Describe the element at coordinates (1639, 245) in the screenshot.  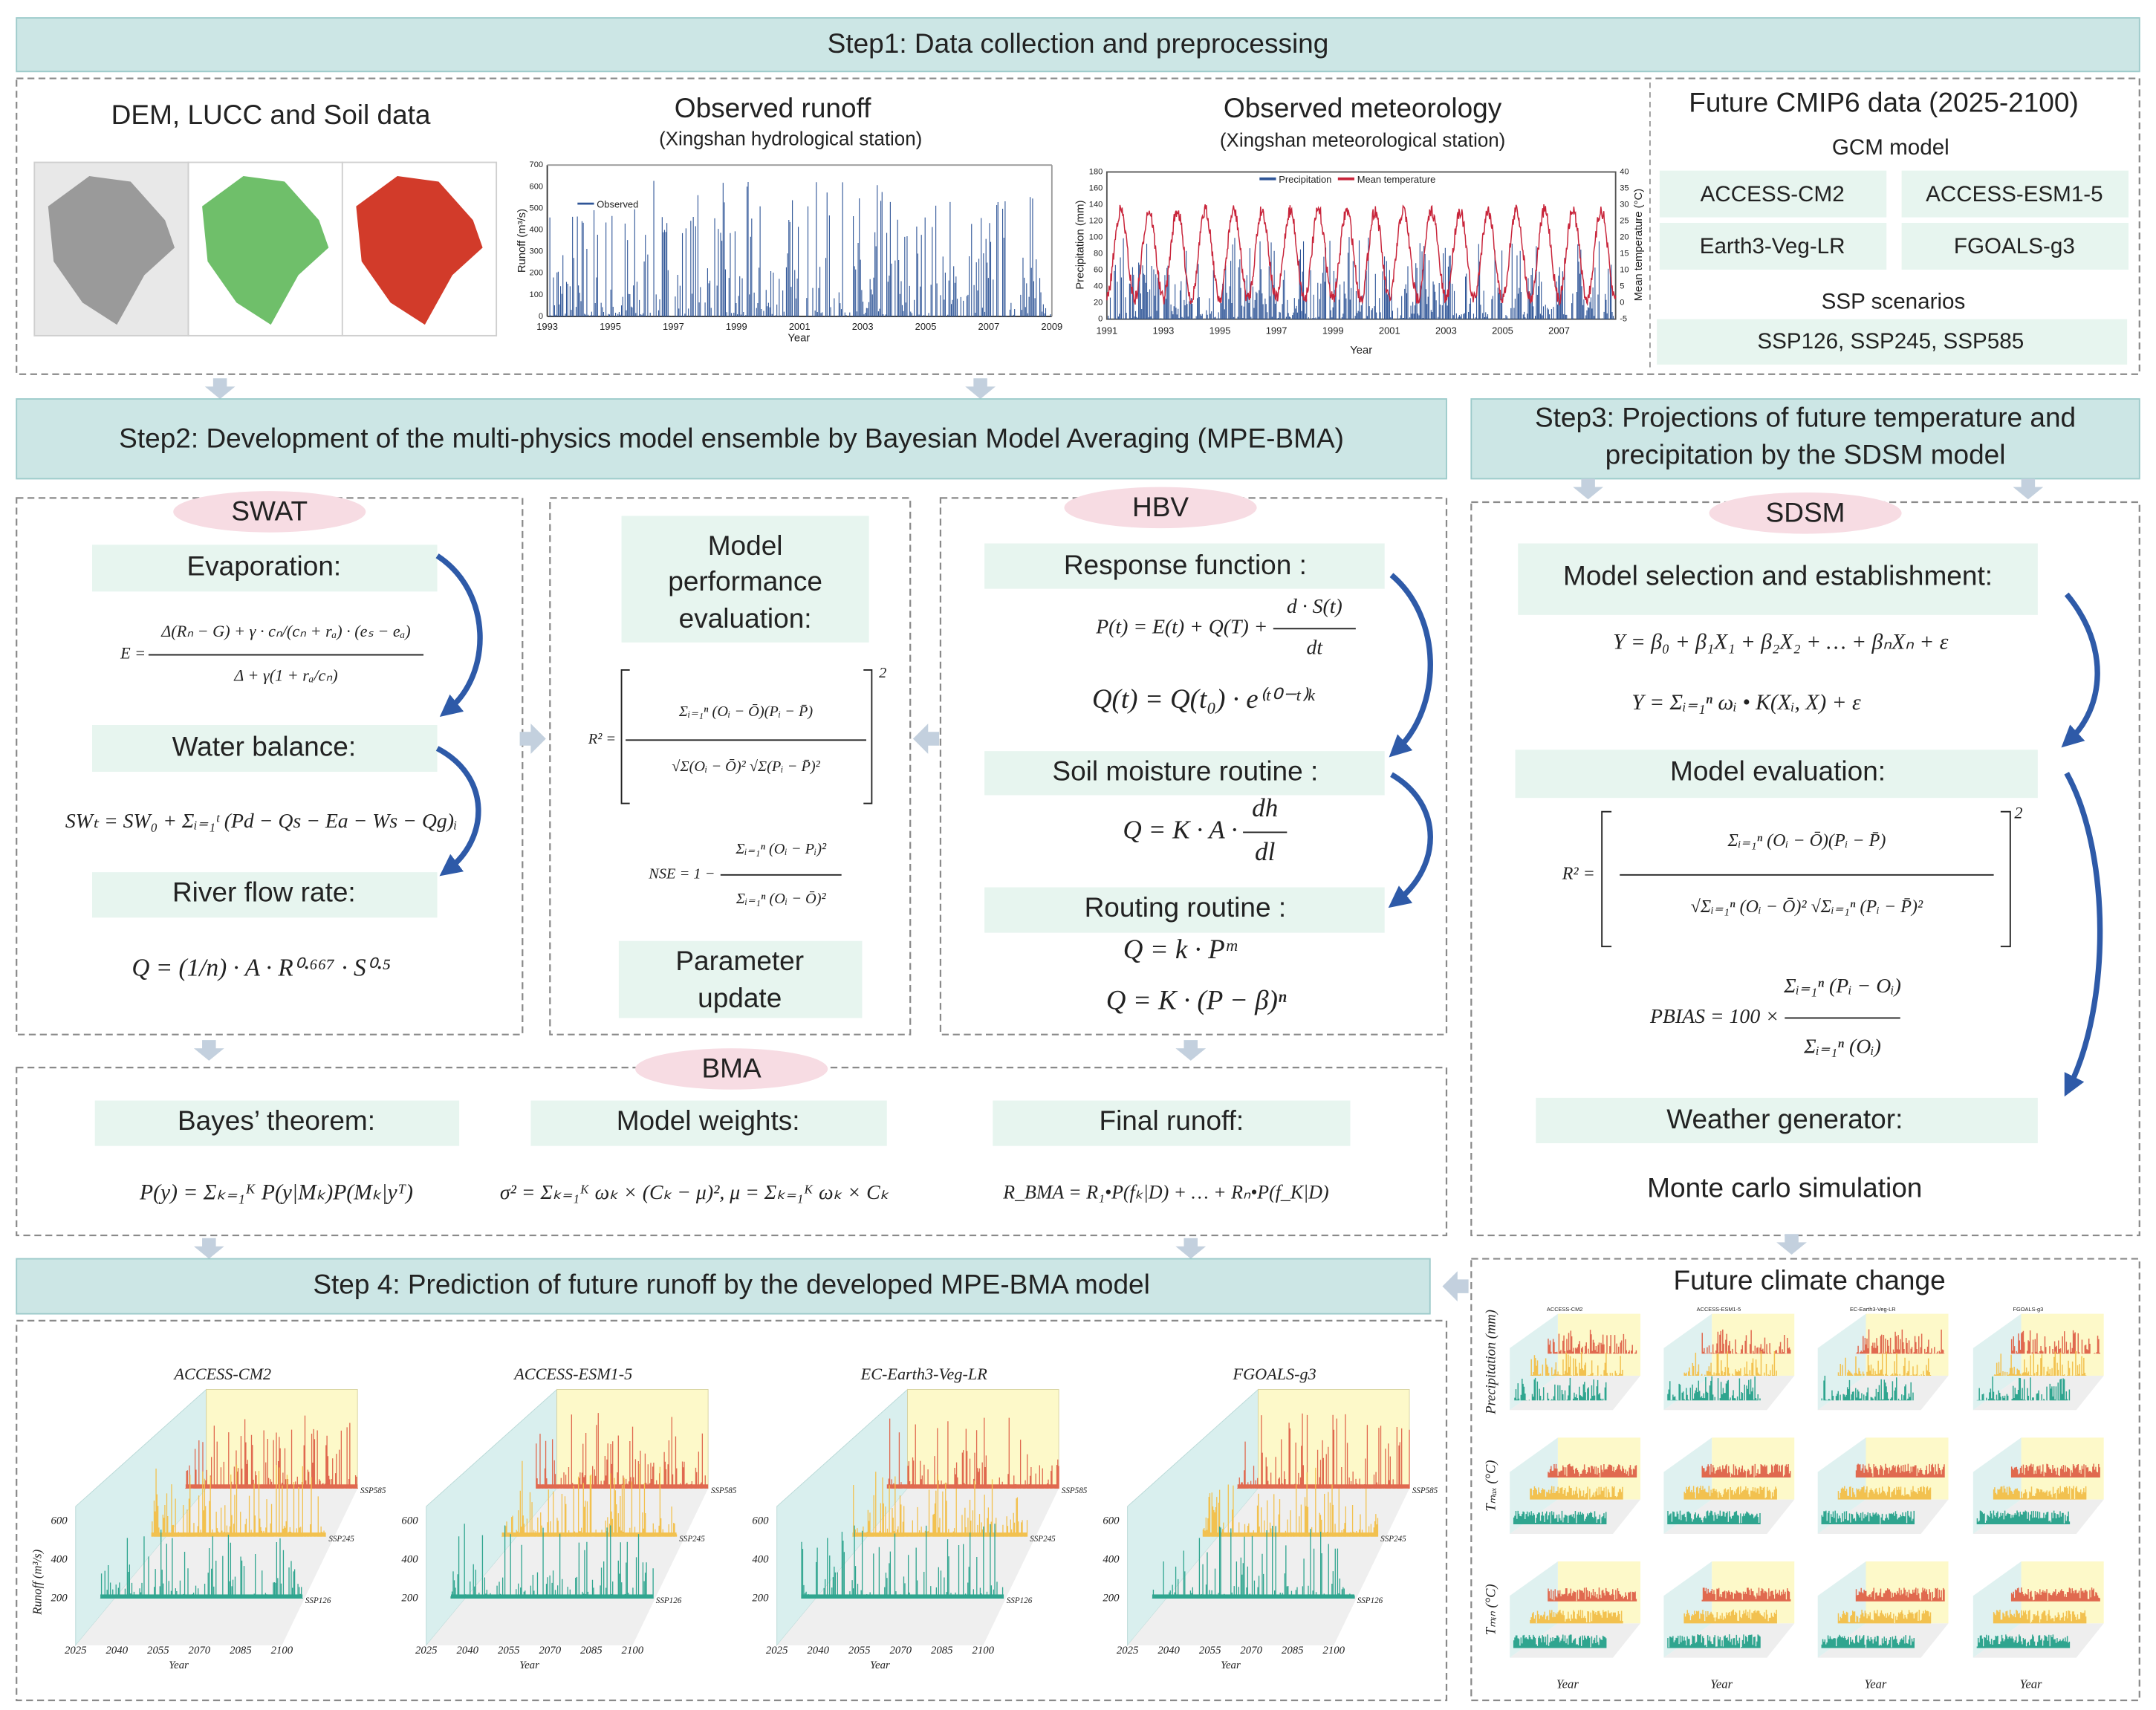
I see `axis-label: Mean temperature (°C)` at that location.